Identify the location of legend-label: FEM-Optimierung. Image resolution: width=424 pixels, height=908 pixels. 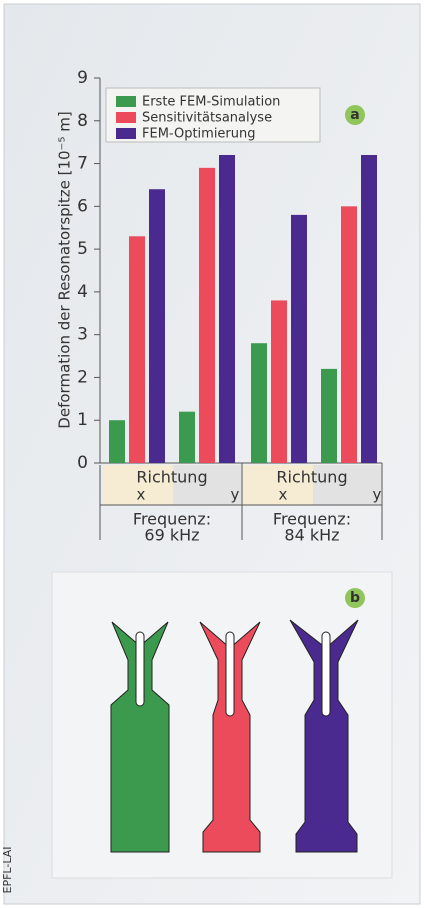
(199, 134).